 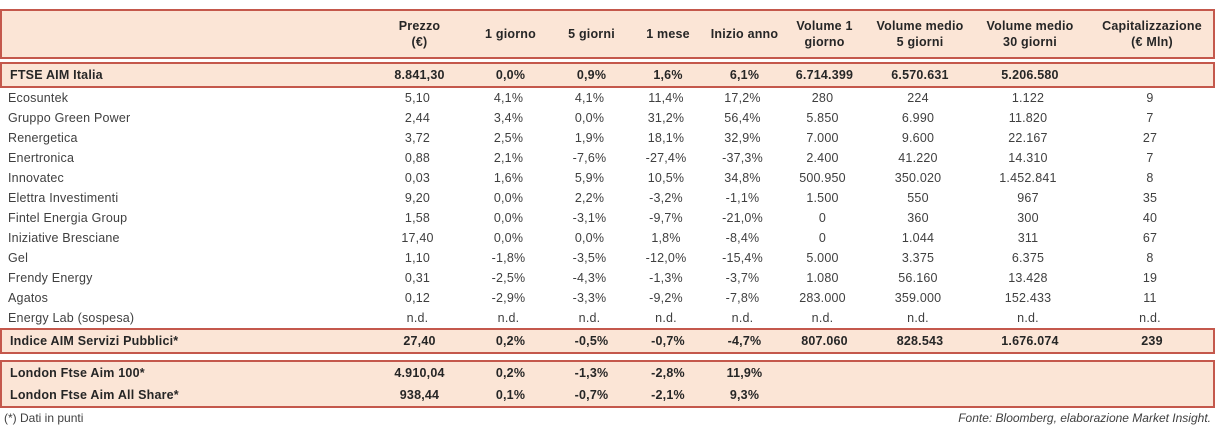 What do you see at coordinates (419, 341) in the screenshot?
I see `cell-prezzo: 27,40` at bounding box center [419, 341].